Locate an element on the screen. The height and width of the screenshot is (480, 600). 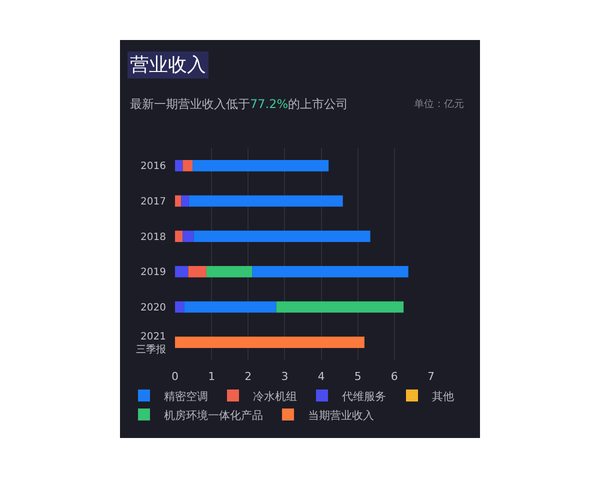
x-tick-label: 2 is located at coordinates (248, 376).